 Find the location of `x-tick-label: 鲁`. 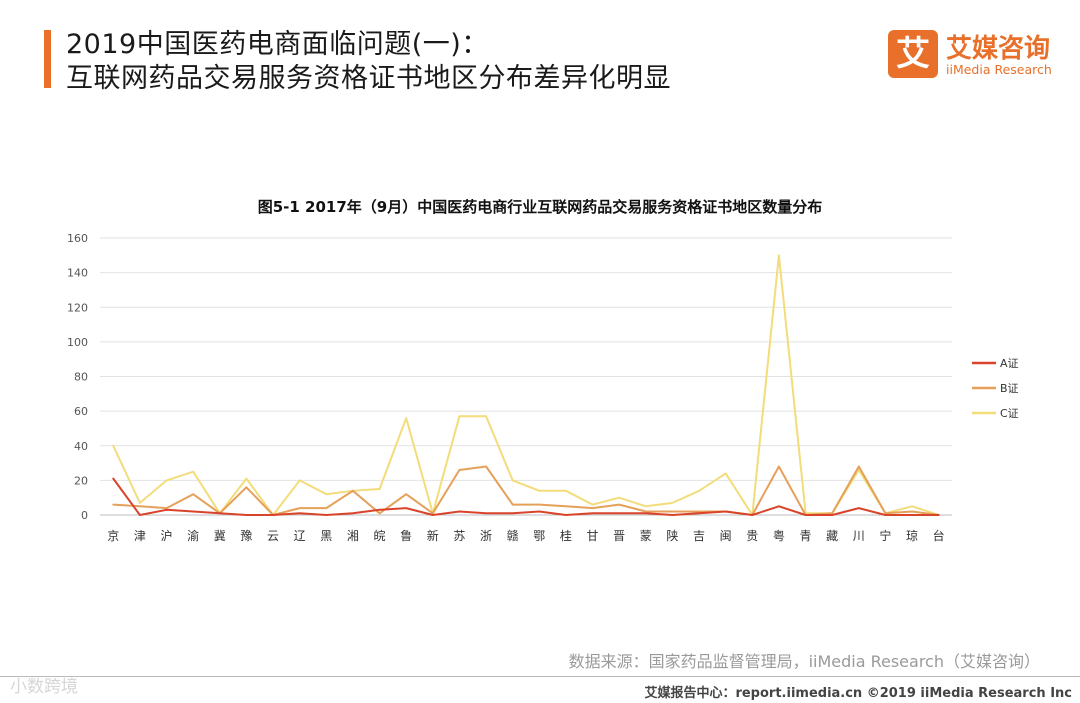

x-tick-label: 鲁 is located at coordinates (406, 536).